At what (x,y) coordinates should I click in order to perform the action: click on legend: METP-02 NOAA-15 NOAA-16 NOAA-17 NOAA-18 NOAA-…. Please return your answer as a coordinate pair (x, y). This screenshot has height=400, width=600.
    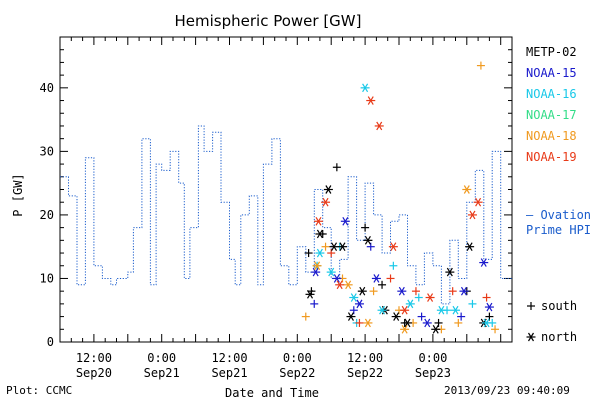
    Looking at the image, I should click on (558, 194).